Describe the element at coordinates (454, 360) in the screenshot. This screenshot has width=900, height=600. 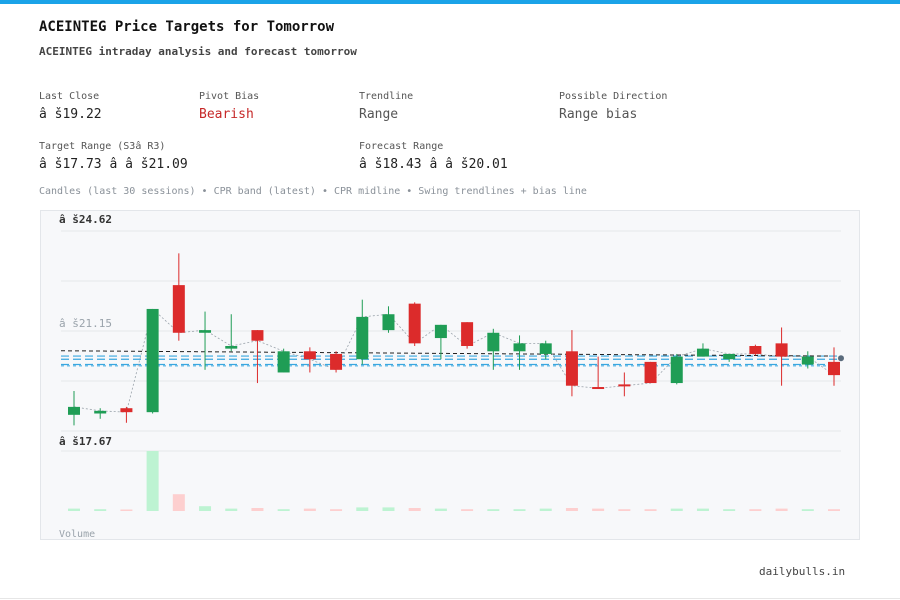
I see `close-path-line` at that location.